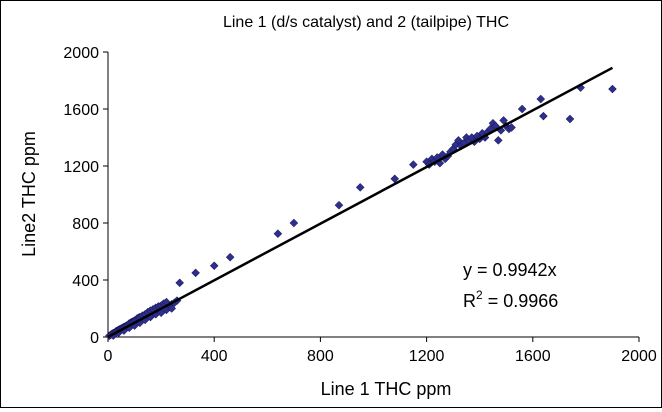 The image size is (662, 412). I want to click on x-tick-label: 2000, so click(639, 356).